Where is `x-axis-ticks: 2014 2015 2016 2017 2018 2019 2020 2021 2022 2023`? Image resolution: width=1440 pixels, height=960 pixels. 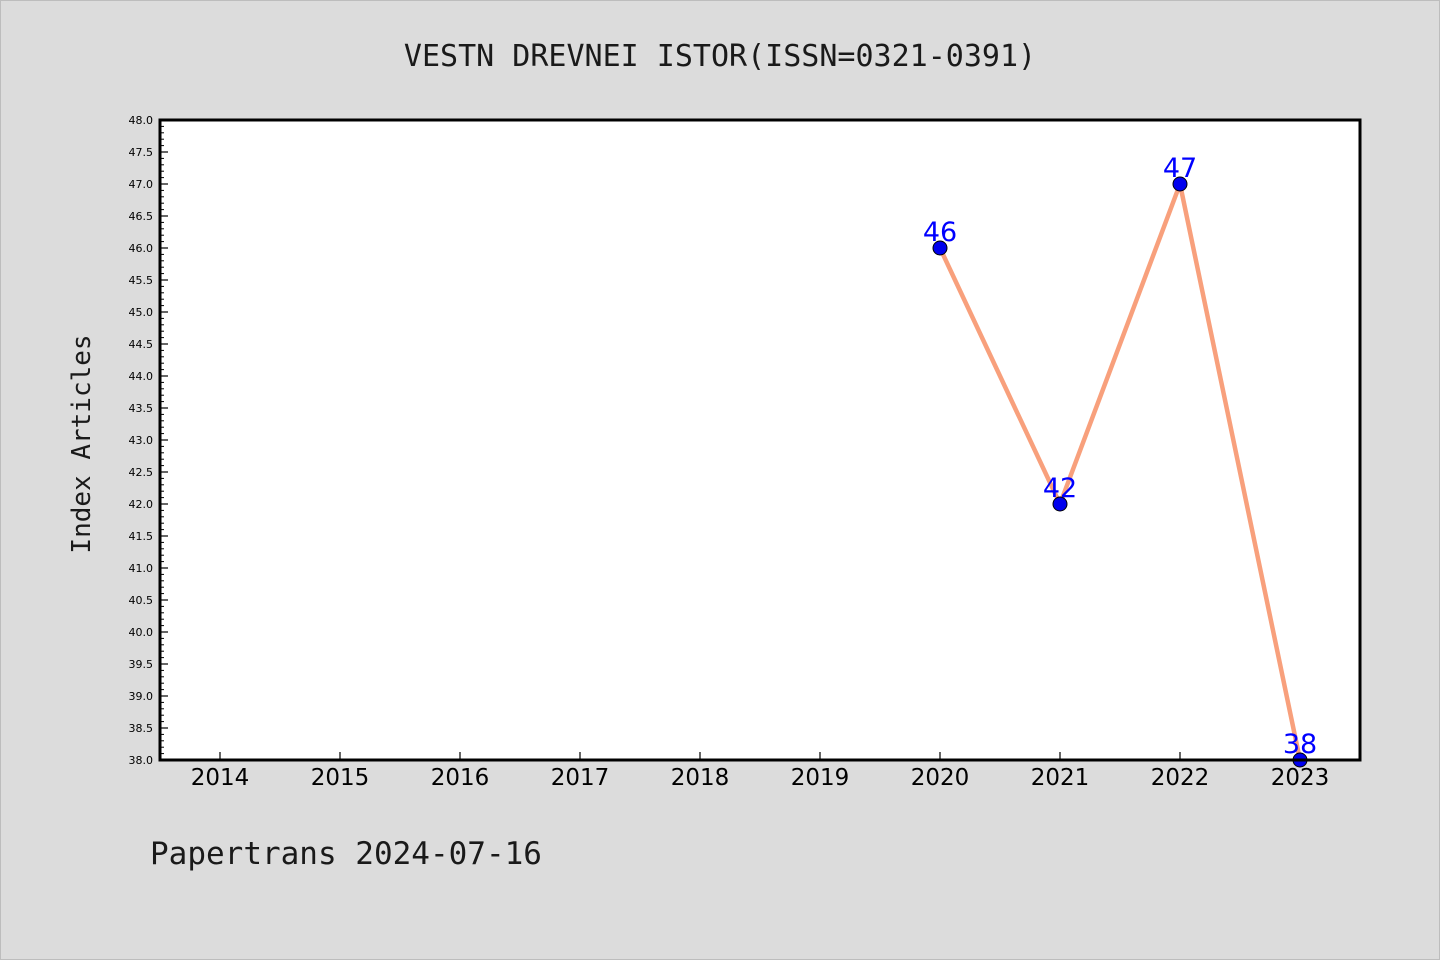 x-axis-ticks: 2014 2015 2016 2017 2018 2019 2020 2021 2022 2023 is located at coordinates (760, 771).